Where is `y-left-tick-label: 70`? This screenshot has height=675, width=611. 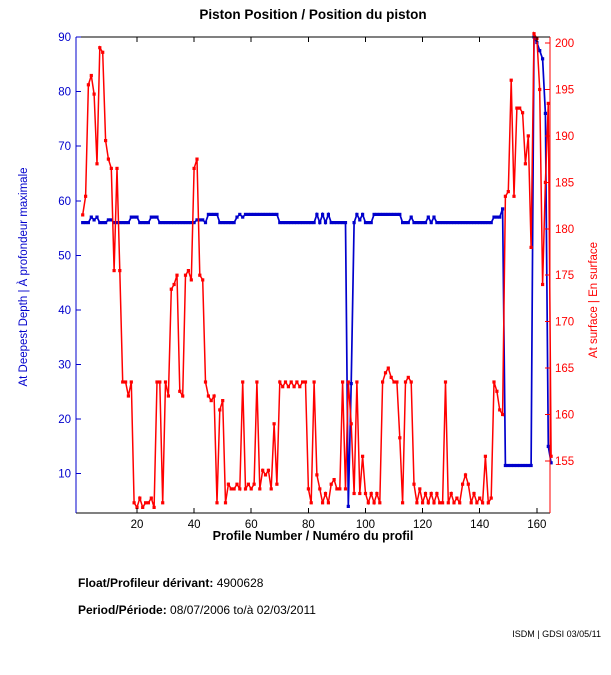
y-left-tick-label: 70 is located at coordinates (64, 147).